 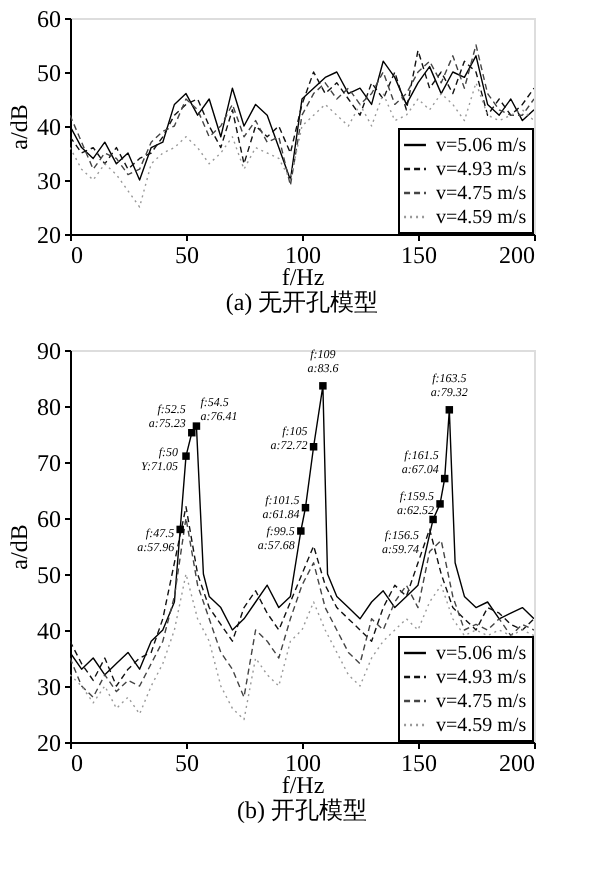 What do you see at coordinates (49, 351) in the screenshot?
I see `y-tick-label: 90` at bounding box center [49, 351].